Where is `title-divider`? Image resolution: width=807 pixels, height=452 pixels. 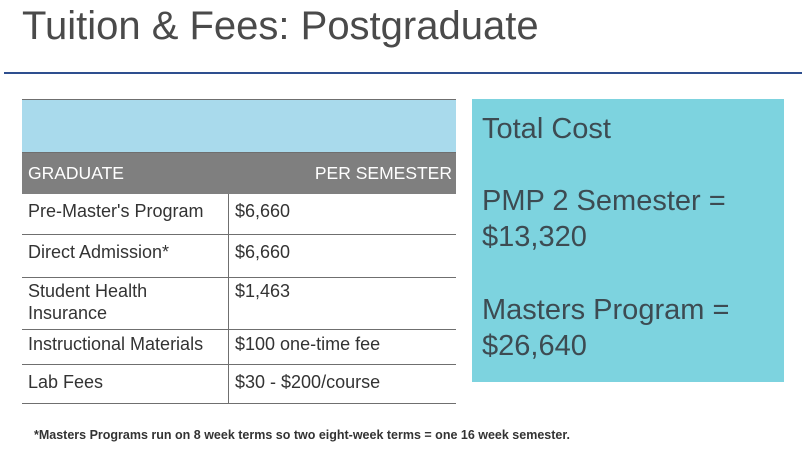 title-divider is located at coordinates (403, 73).